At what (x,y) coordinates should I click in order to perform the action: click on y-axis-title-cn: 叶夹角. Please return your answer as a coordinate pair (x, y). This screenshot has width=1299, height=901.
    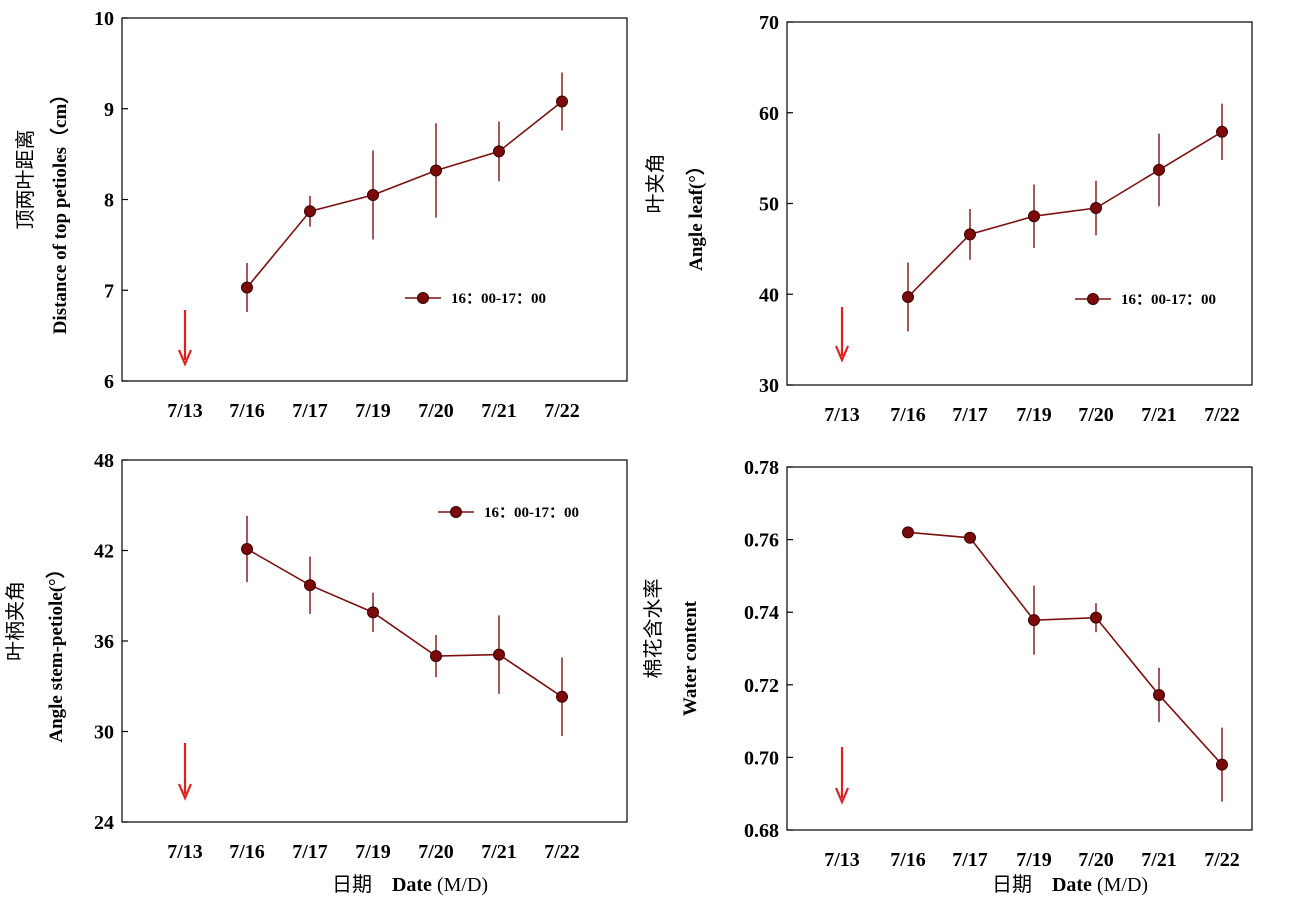
    Looking at the image, I should click on (655, 184).